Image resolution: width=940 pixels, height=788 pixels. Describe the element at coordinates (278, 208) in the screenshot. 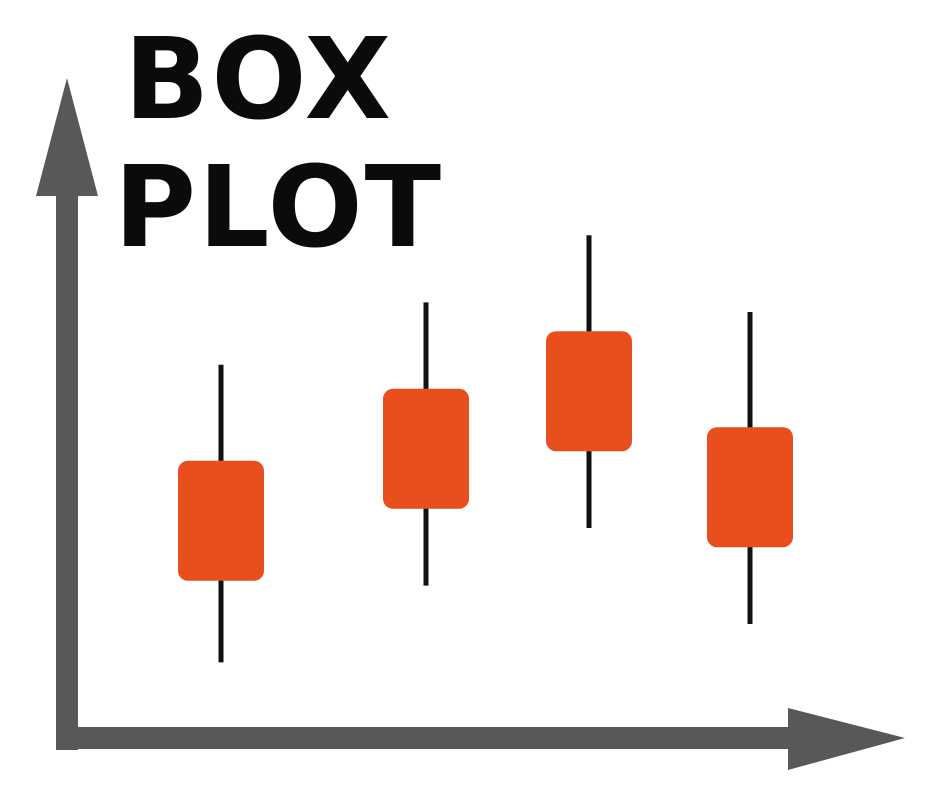

I see `chart-title-line-2: PLOT` at that location.